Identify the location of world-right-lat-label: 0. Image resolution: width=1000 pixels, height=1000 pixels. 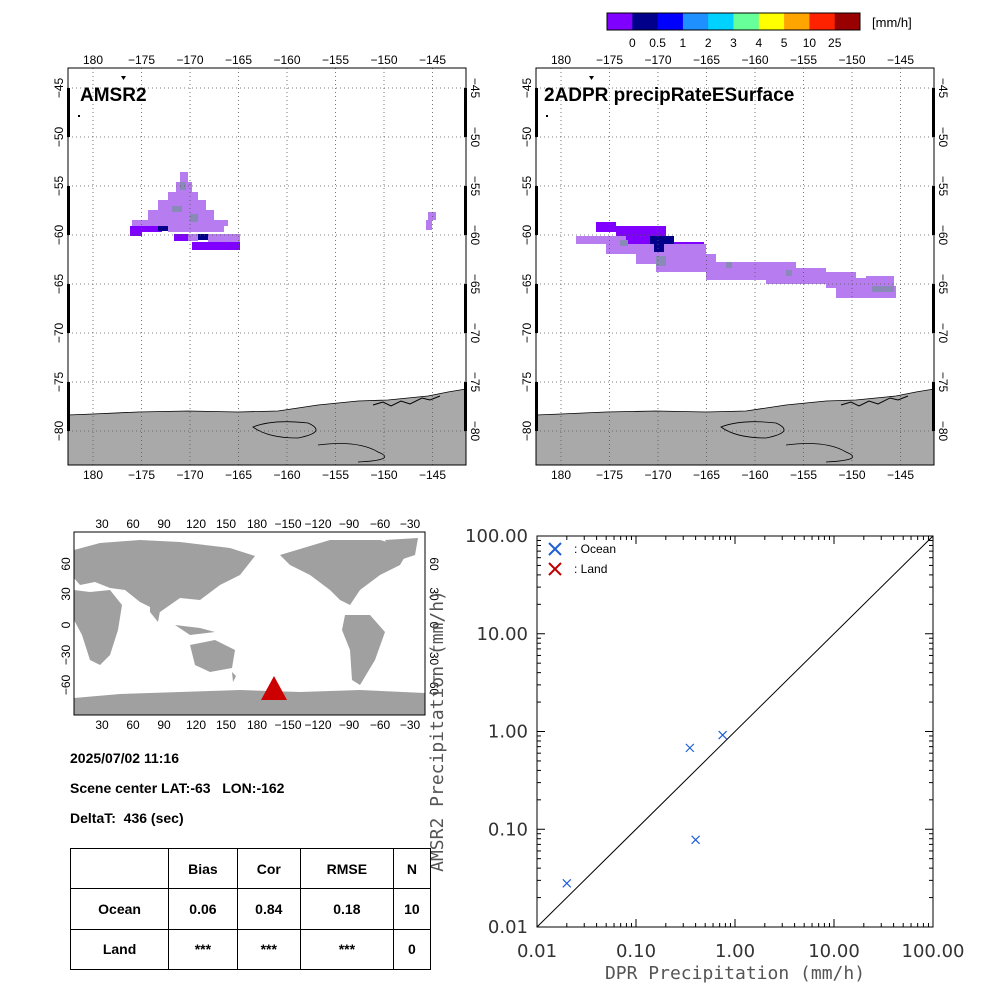
(434, 625).